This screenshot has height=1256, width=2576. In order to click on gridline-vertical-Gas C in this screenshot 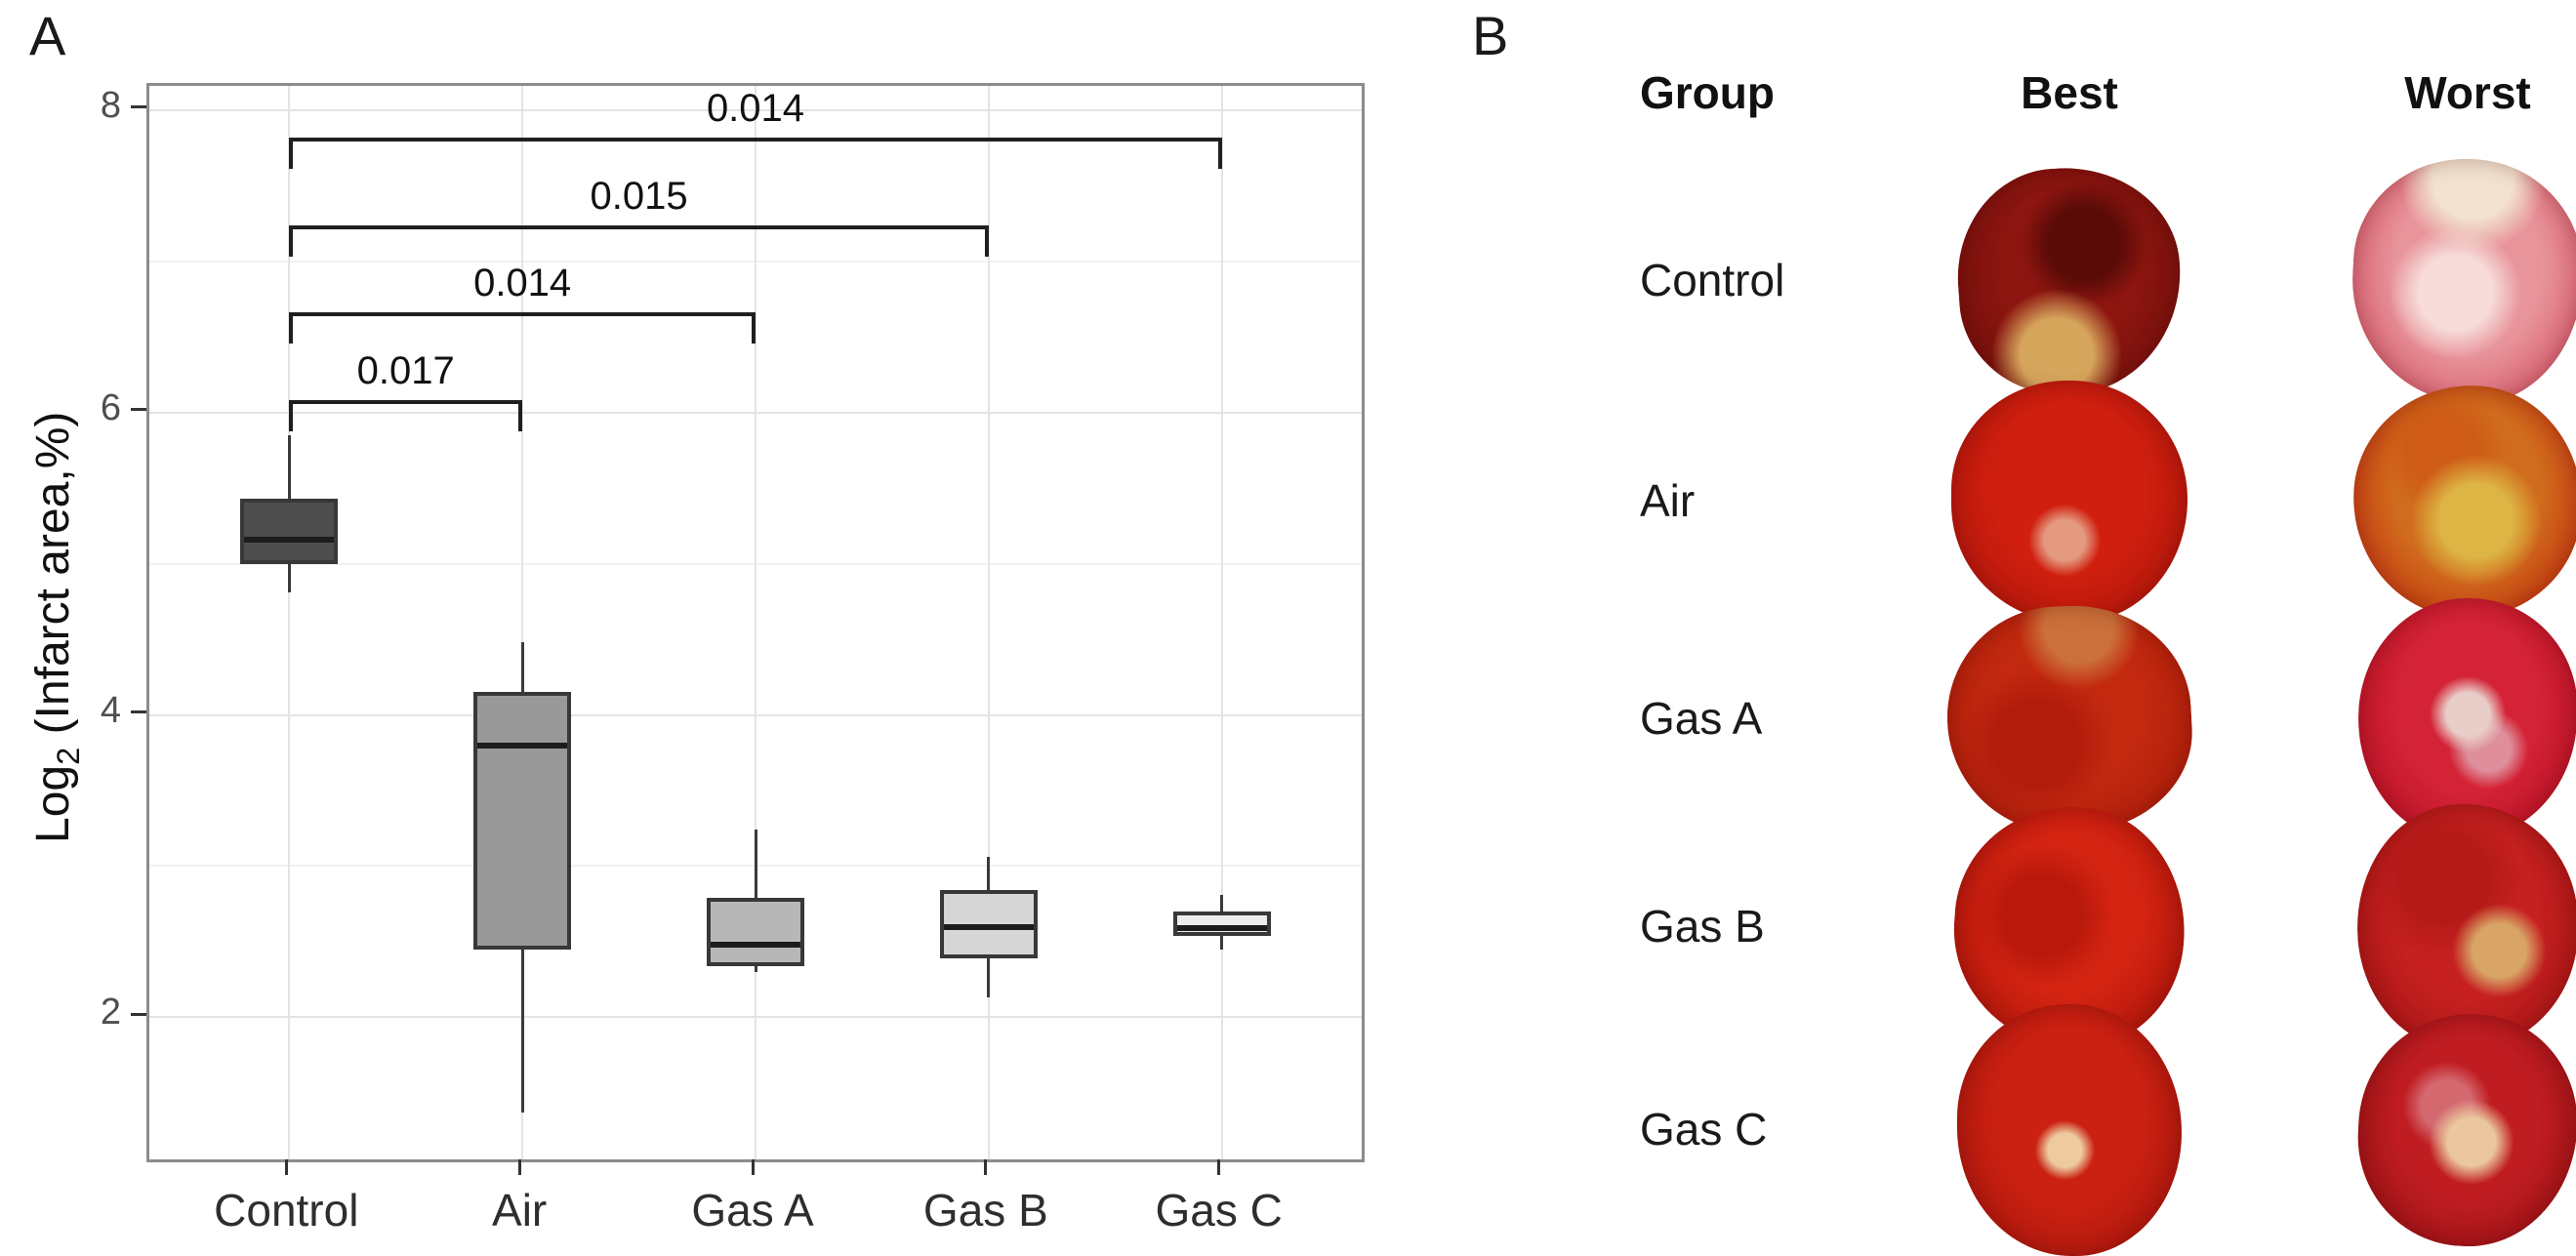, I will do `click(1221, 622)`.